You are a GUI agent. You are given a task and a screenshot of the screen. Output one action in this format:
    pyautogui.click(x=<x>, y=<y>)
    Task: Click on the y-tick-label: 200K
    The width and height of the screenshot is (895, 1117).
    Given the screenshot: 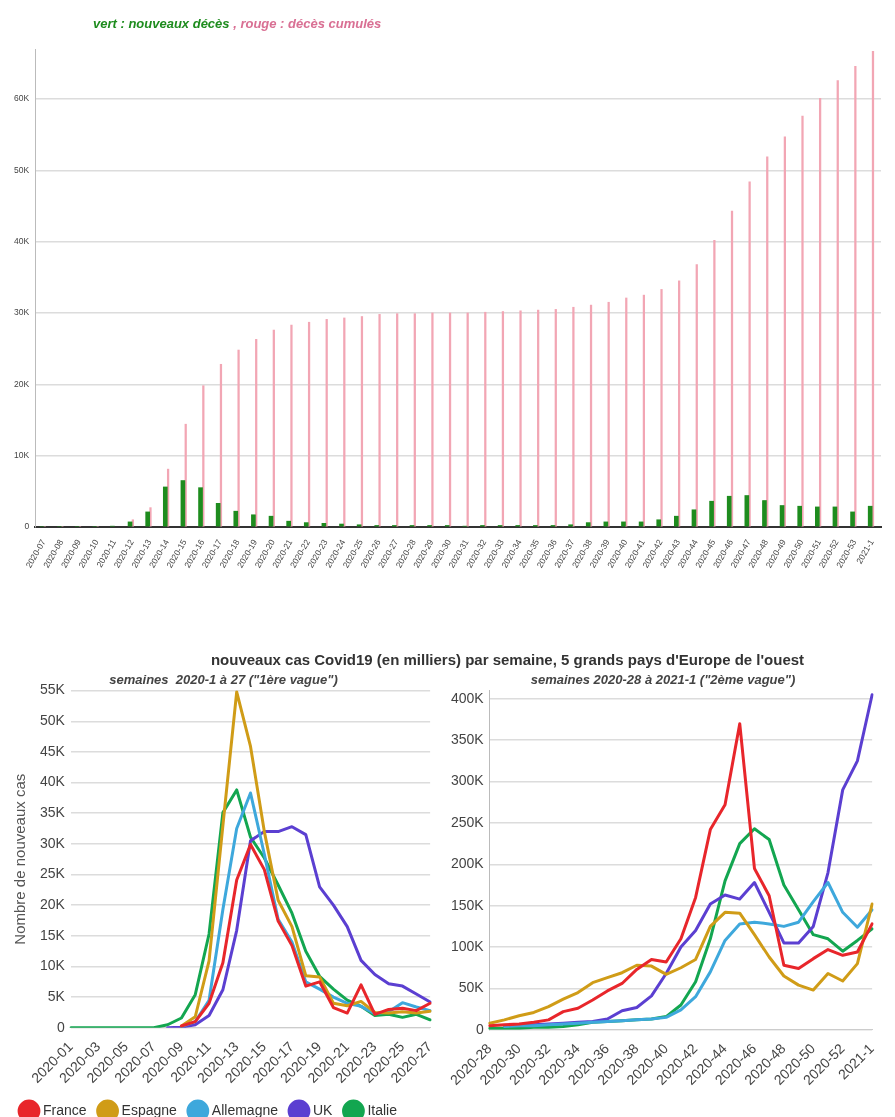 What is the action you would take?
    pyautogui.click(x=467, y=863)
    